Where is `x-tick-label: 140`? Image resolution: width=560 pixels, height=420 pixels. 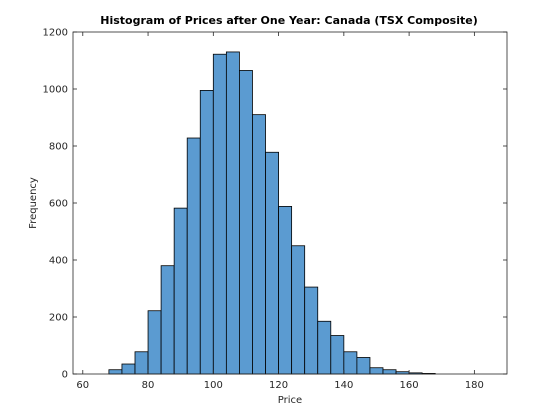
x-tick-label: 140 is located at coordinates (343, 385).